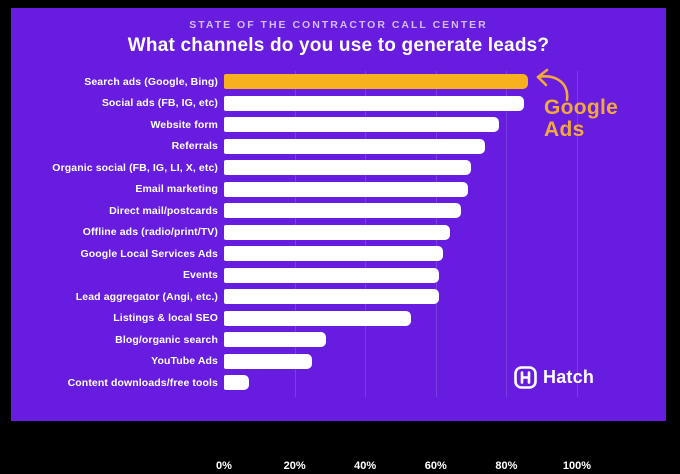 The height and width of the screenshot is (474, 680). What do you see at coordinates (338, 25) in the screenshot?
I see `eyebrow: STATE OF THE CONTRACTOR CALL CENTER` at bounding box center [338, 25].